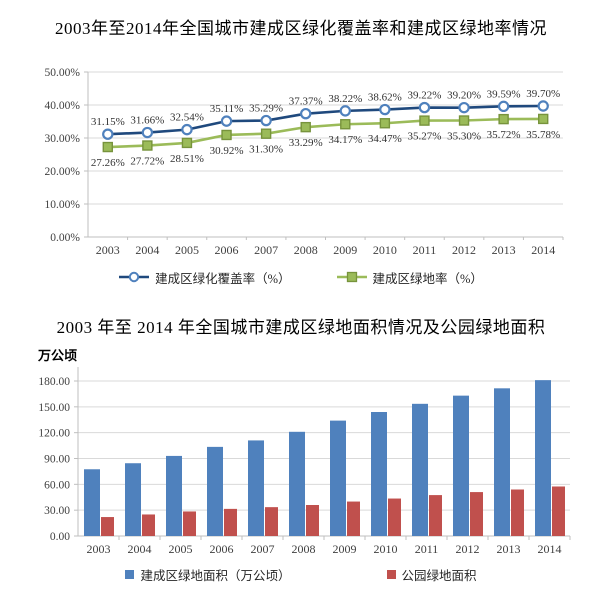 The width and height of the screenshot is (602, 595). I want to click on data-label: 31.66%, so click(147, 121).